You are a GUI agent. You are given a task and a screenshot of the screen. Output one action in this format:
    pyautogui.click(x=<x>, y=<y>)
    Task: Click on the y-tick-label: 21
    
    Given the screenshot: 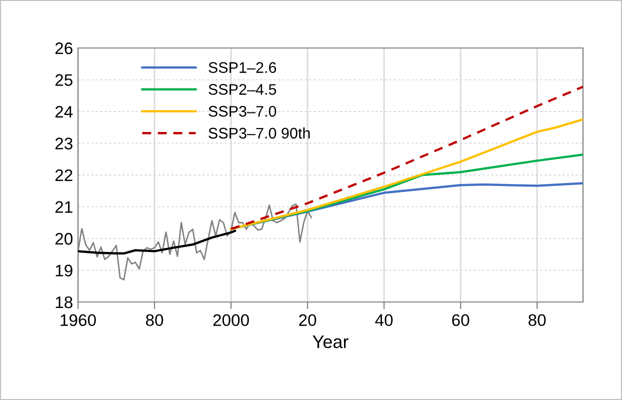 What is the action you would take?
    pyautogui.click(x=63, y=207)
    